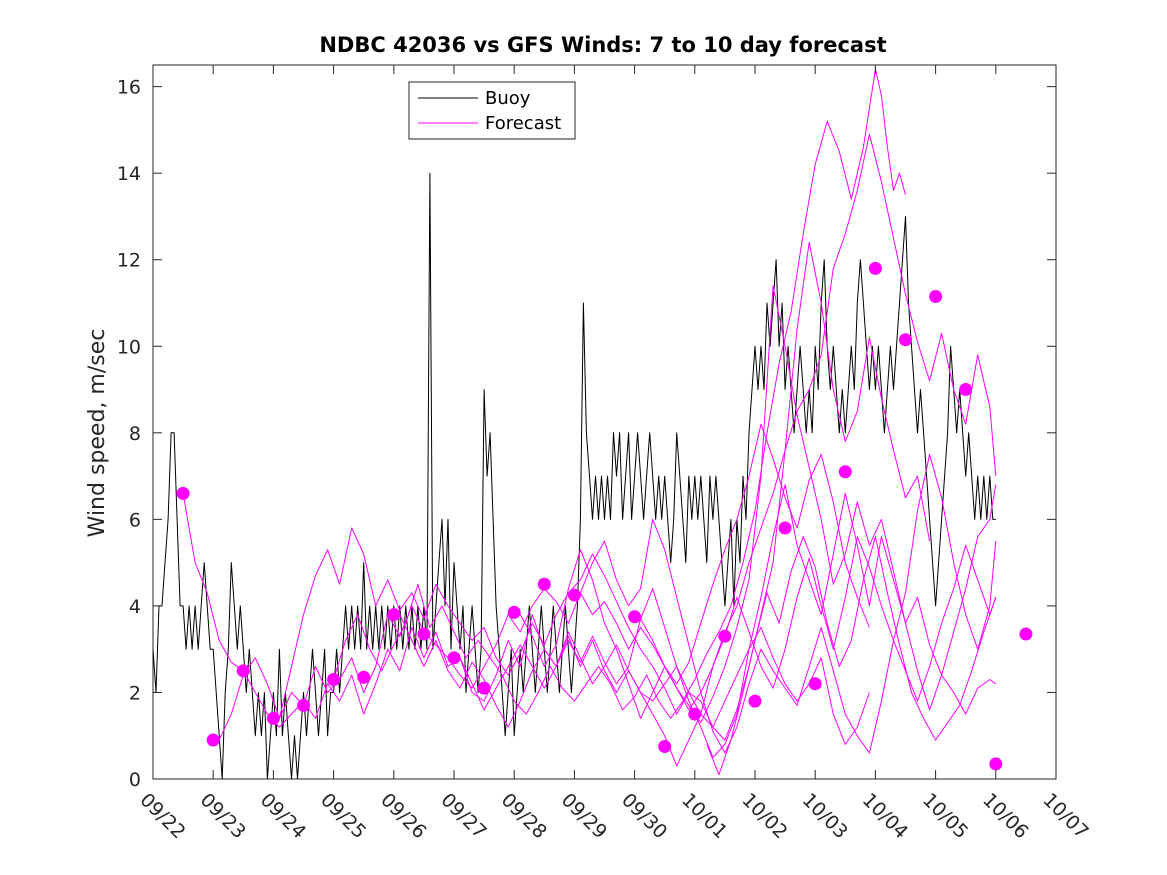  Describe the element at coordinates (508, 98) in the screenshot. I see `legend-buoy-label: Buoy` at that location.